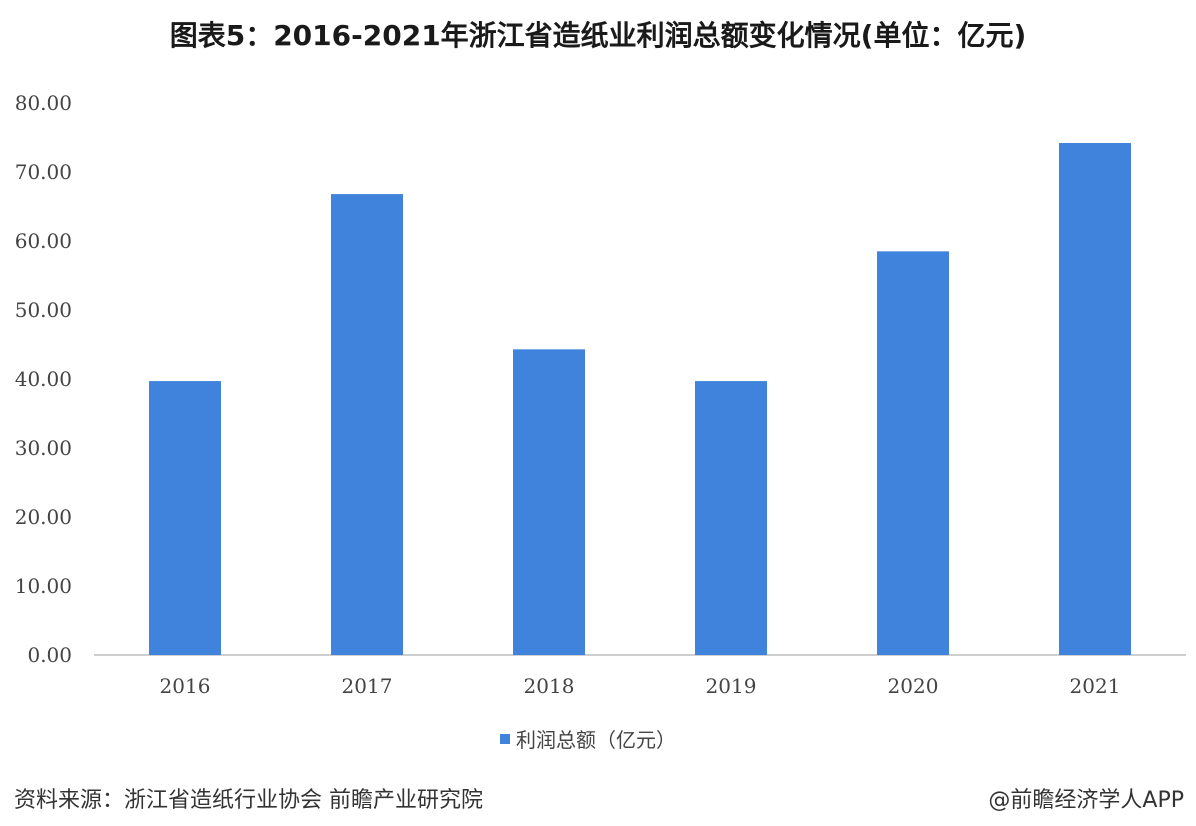  What do you see at coordinates (598, 35) in the screenshot?
I see `page-title: 图表5：2016-2021年浙江省造纸业利润总额变化情况(单位：亿元)` at bounding box center [598, 35].